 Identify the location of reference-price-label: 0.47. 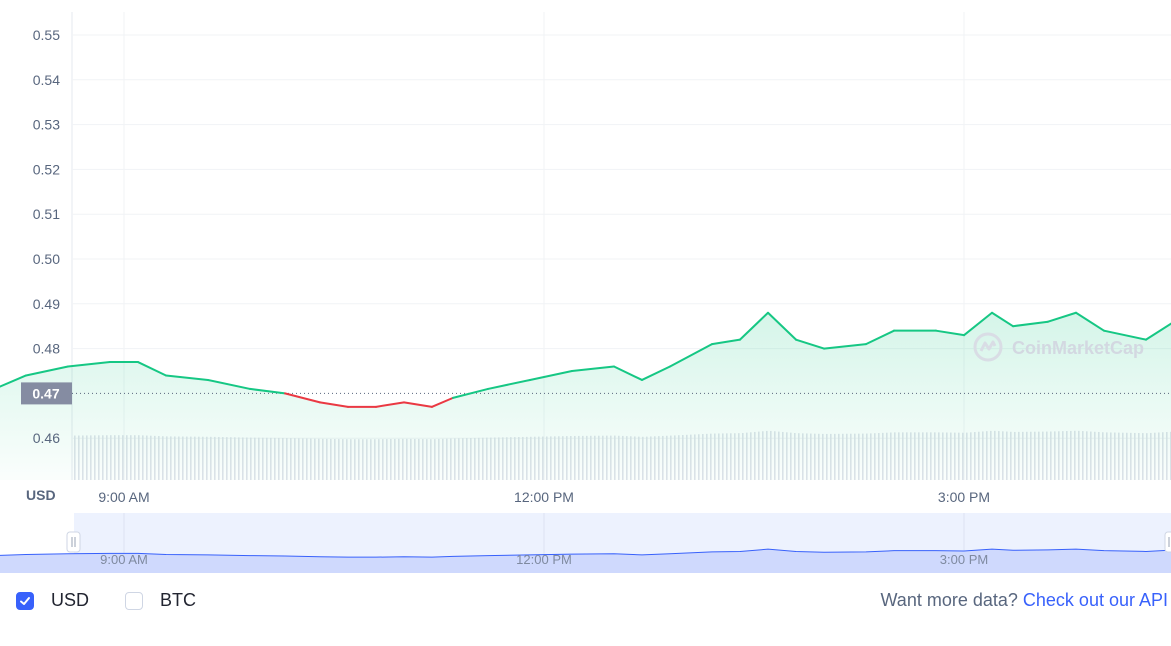
(45, 393).